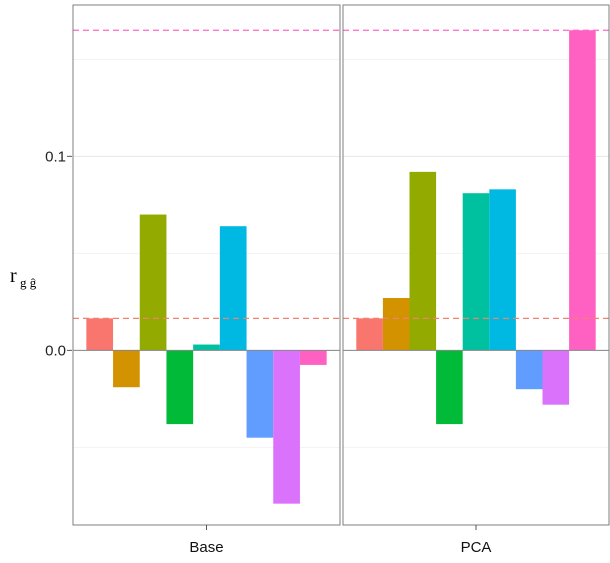 This screenshot has height=563, width=610. I want to click on y-axis-label-subscript: g ĝ, so click(28, 282).